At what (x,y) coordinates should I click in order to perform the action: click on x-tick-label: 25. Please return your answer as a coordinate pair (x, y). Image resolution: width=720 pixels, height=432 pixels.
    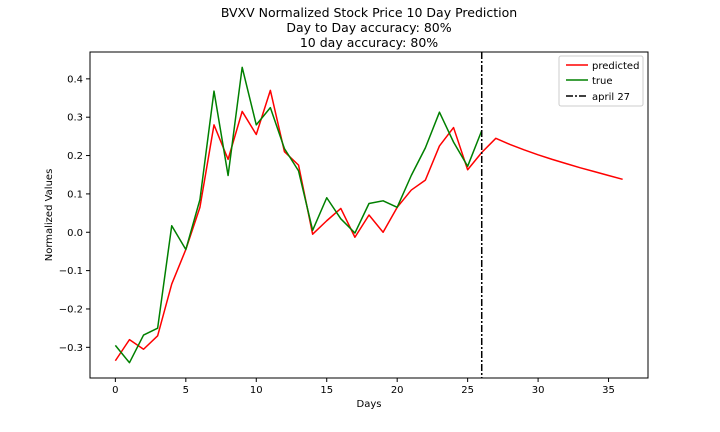
    Looking at the image, I should click on (467, 390).